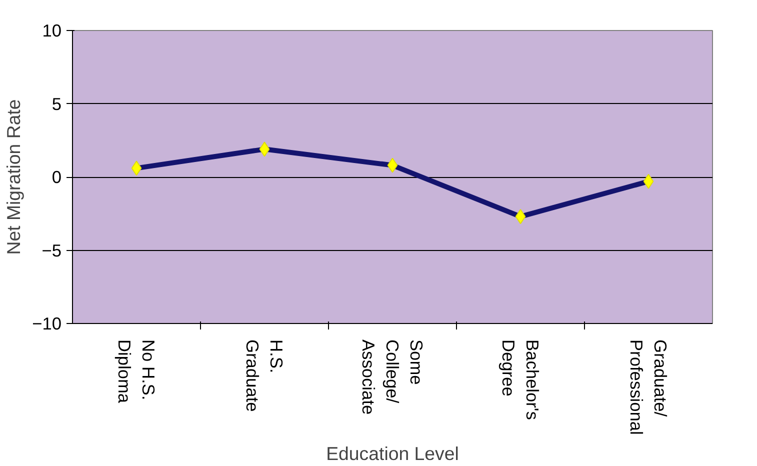 The height and width of the screenshot is (466, 757). What do you see at coordinates (648, 387) in the screenshot?
I see `x-tick-label: Graduate/ Professional` at bounding box center [648, 387].